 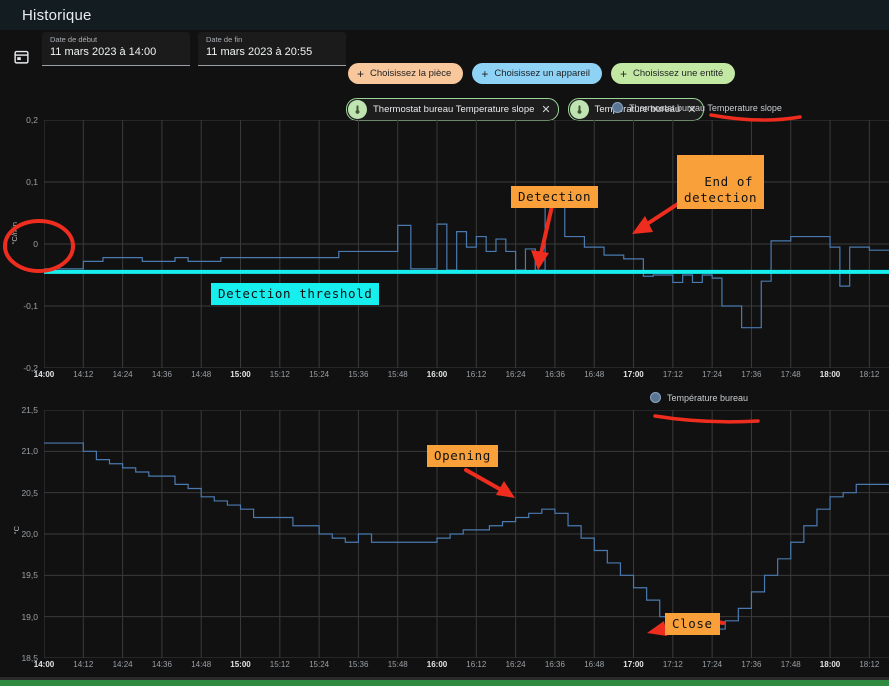 What do you see at coordinates (444, 15) in the screenshot?
I see `app-header: Historique` at bounding box center [444, 15].